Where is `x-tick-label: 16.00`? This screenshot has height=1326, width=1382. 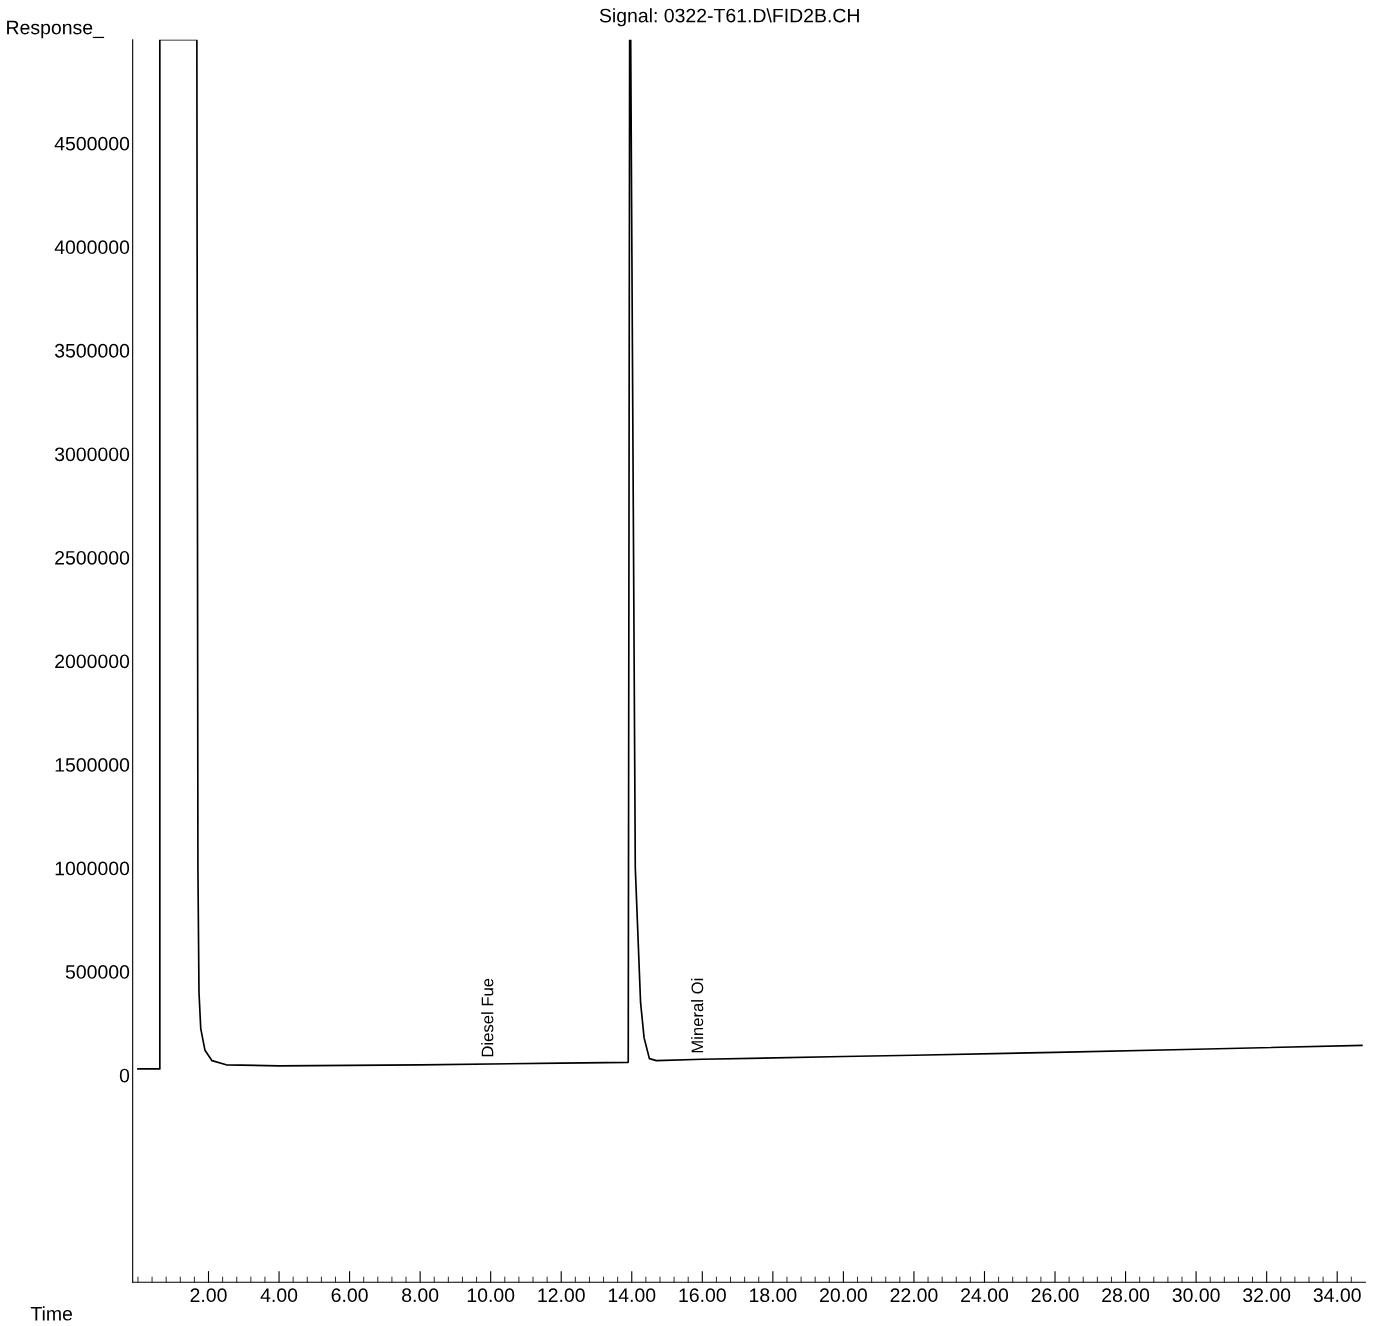
x-tick-label: 16.00 is located at coordinates (702, 1295).